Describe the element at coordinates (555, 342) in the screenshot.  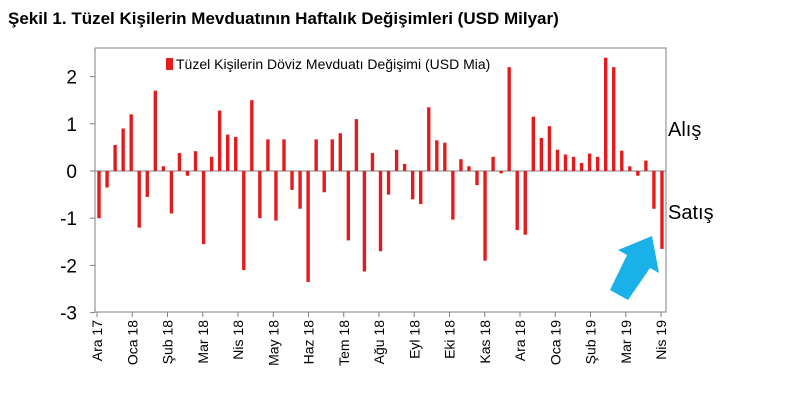
I see `x-tick-label: Oca 19` at that location.